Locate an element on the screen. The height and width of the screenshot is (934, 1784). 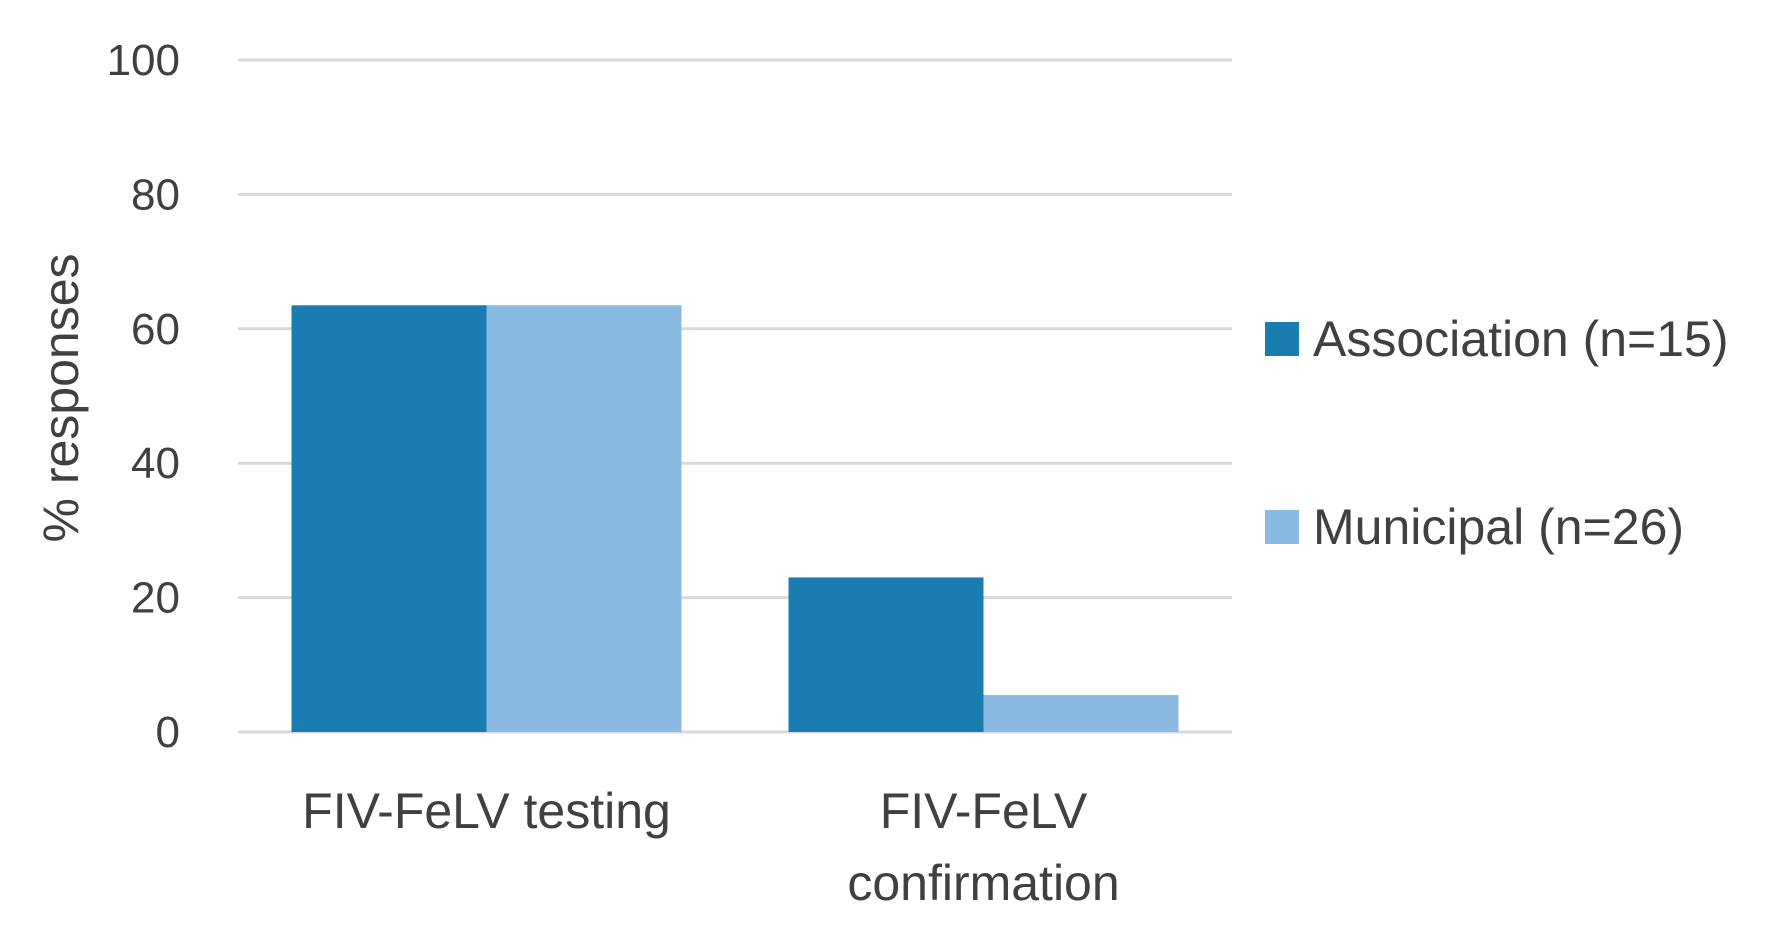
legend-label: Municipal (n=26) is located at coordinates (1498, 527).